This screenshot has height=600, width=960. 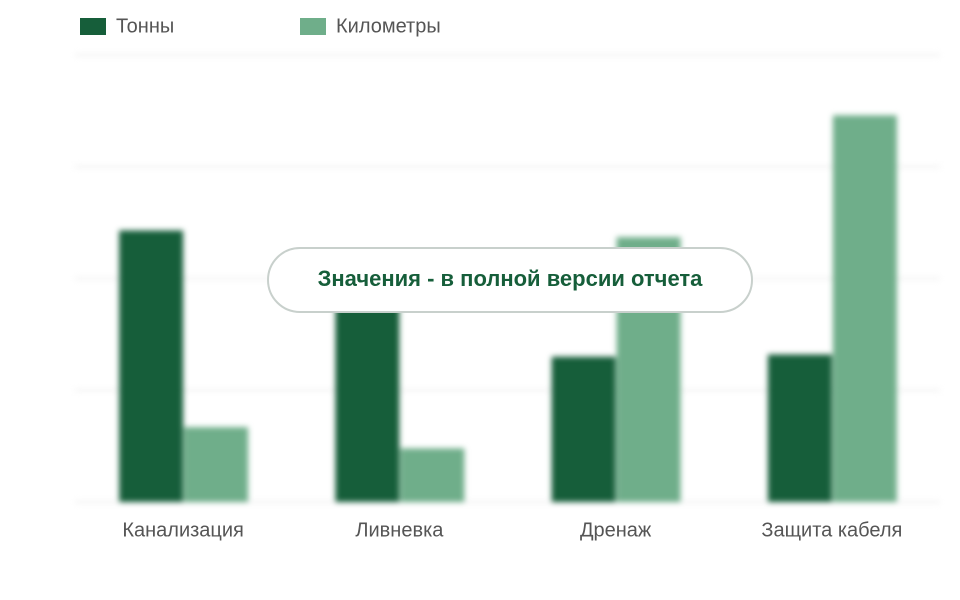 I want to click on x-tick-label: Канализация, so click(x=183, y=530).